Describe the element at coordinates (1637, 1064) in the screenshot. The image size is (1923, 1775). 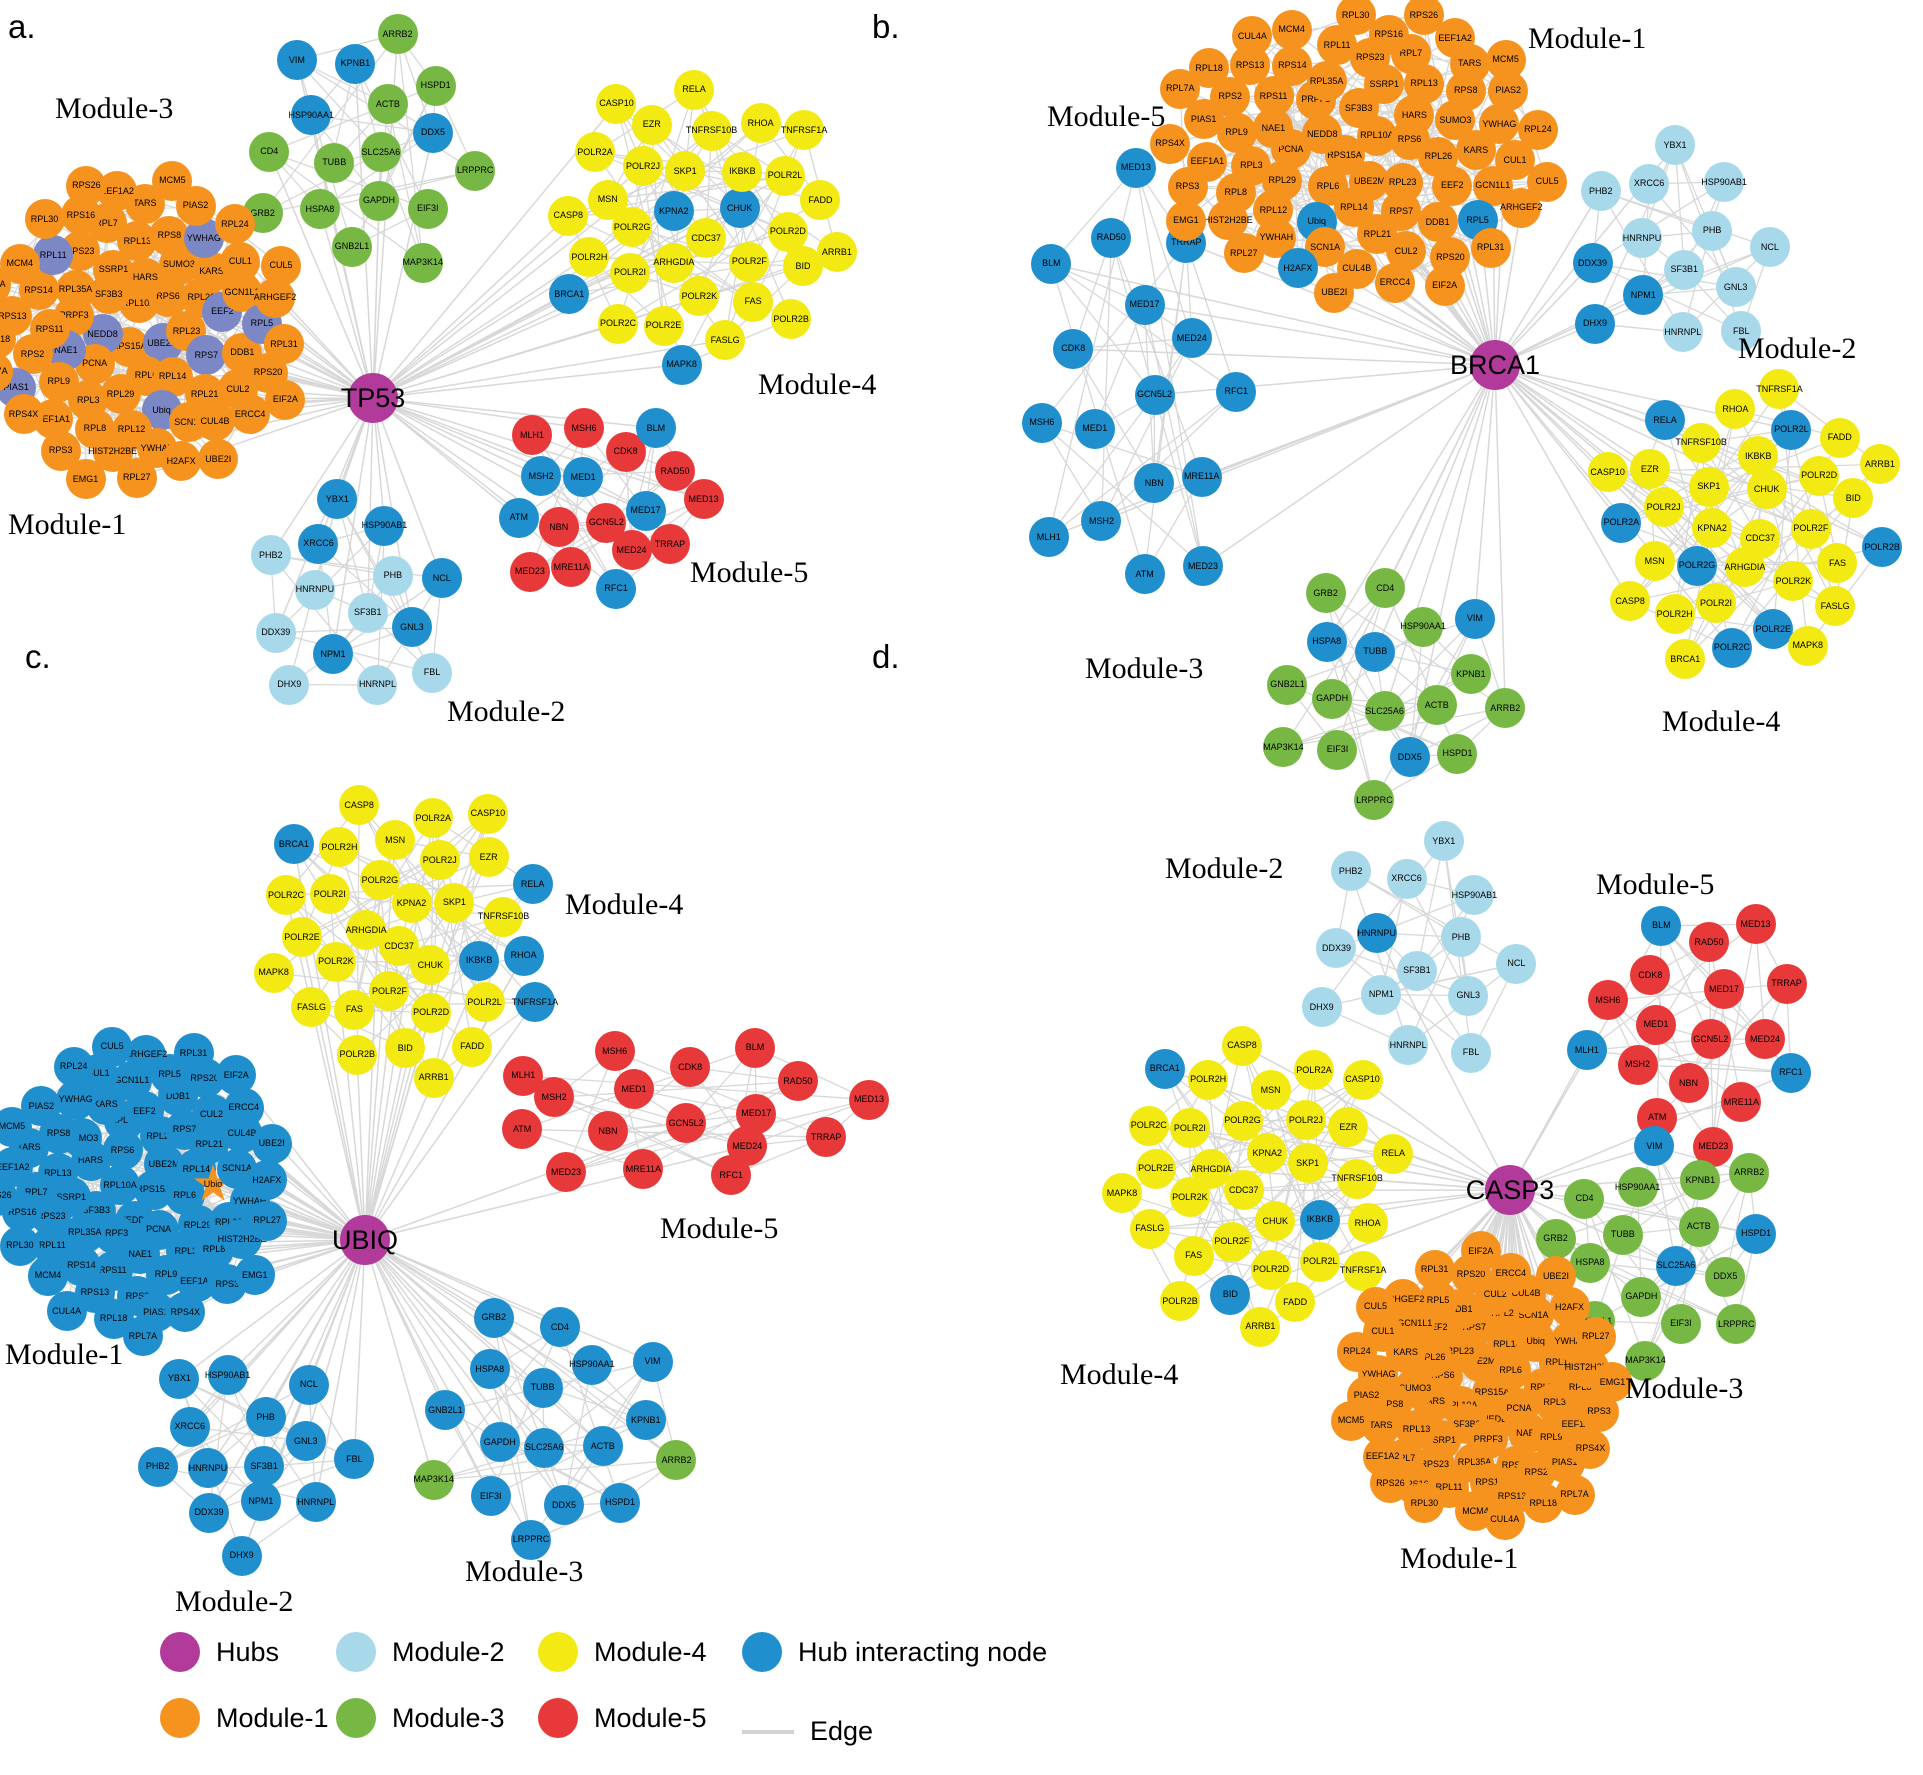
I see `gene-node-MSH2: MSH2` at that location.